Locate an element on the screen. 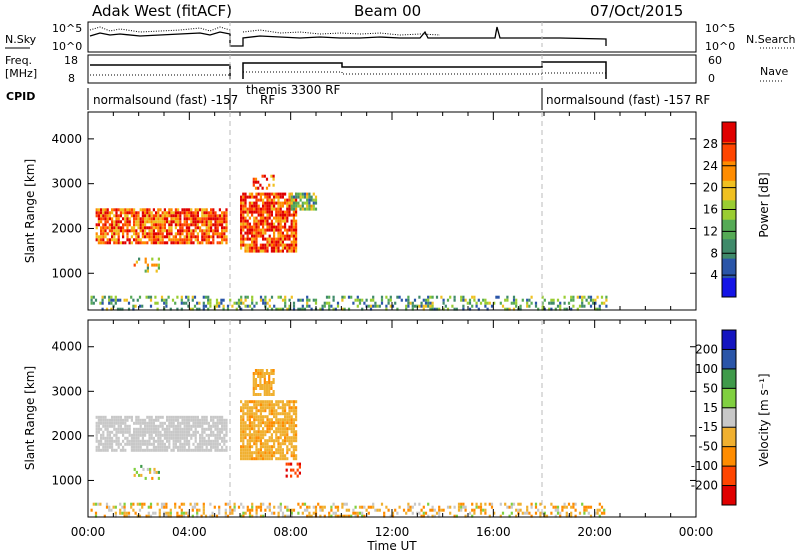 This screenshot has width=800, height=554. colorbar-tick-label: 200 is located at coordinates (706, 349).